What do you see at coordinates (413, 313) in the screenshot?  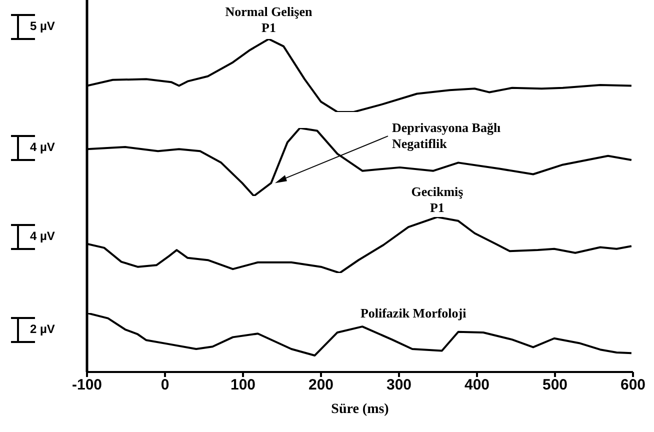 I see `annotation: Polifazik Morfoloji` at bounding box center [413, 313].